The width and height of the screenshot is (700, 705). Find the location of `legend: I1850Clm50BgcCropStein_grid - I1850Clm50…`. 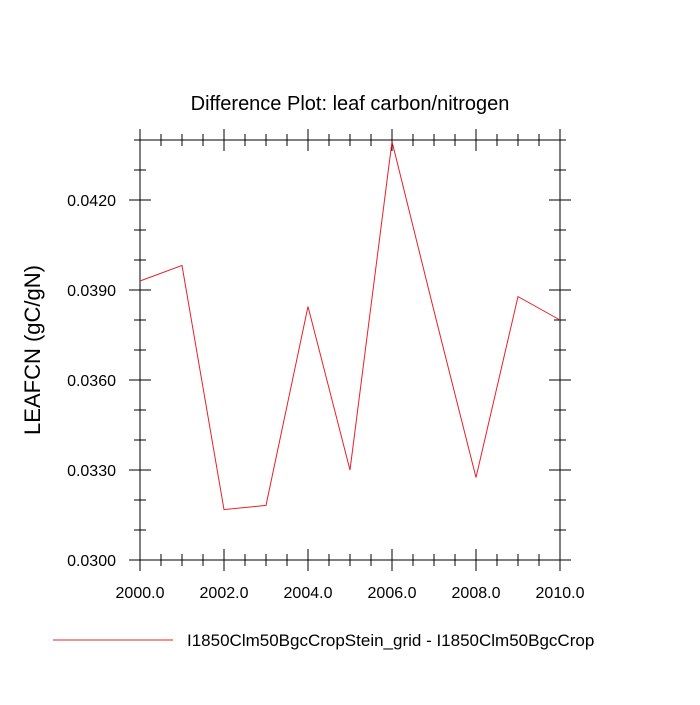

legend: I1850Clm50BgcCropStein_grid - I1850Clm50… is located at coordinates (323, 640).